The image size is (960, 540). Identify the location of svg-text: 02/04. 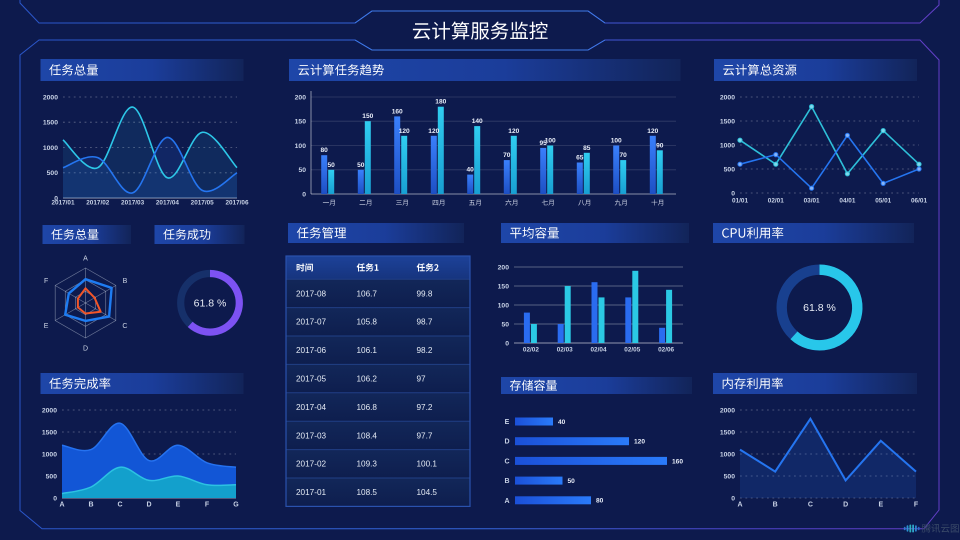
(599, 350).